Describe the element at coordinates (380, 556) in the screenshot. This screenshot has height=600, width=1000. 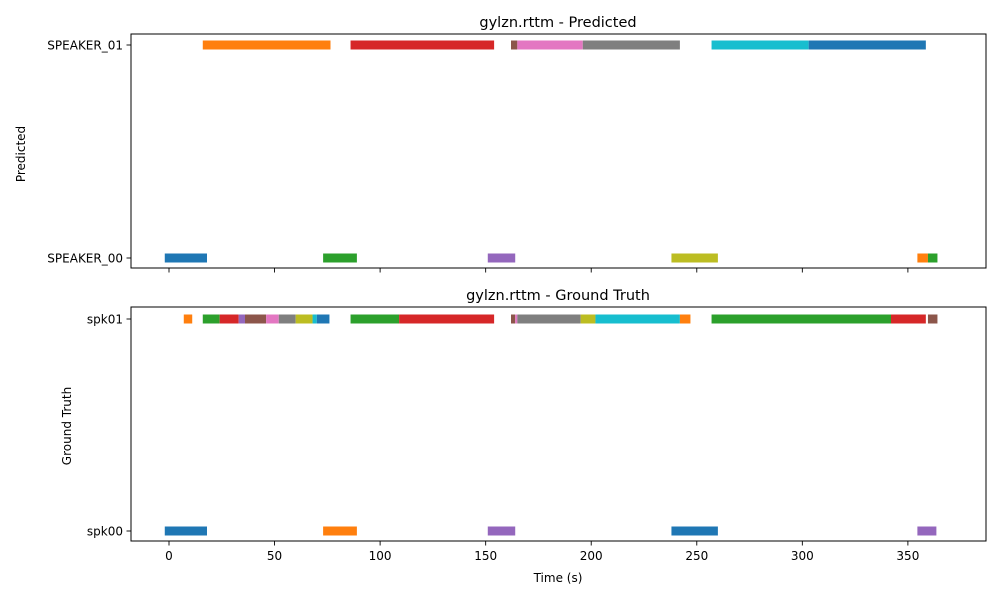
I see `ground-truth-x-tick-label-100: 100` at that location.